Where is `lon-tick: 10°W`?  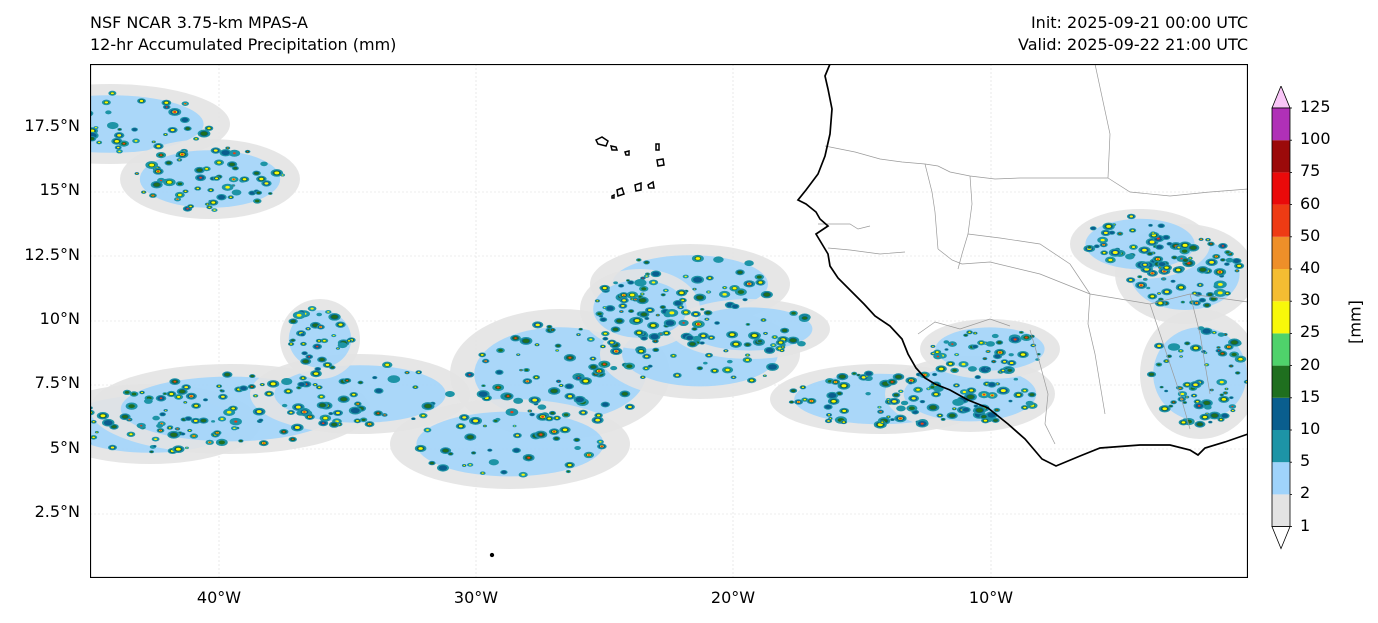
lon-tick: 10°W is located at coordinates (991, 597).